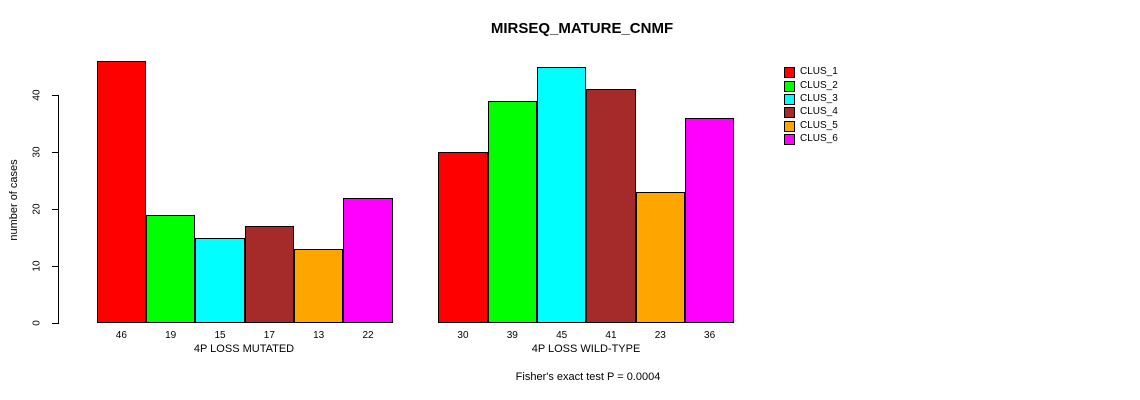  Describe the element at coordinates (319, 335) in the screenshot. I see `bar-value-label: 13` at that location.